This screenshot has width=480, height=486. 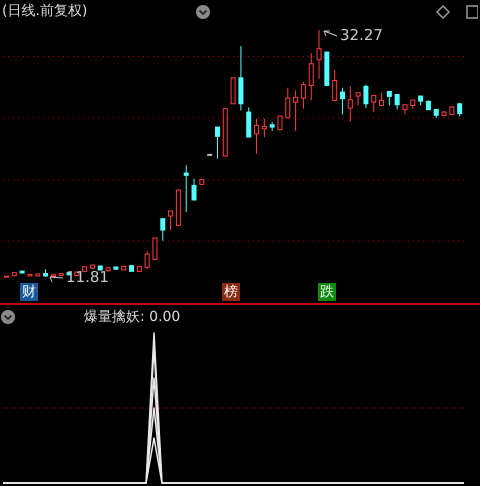 What do you see at coordinates (45, 11) in the screenshot?
I see `chart-title: (日线.前复权)` at bounding box center [45, 11].